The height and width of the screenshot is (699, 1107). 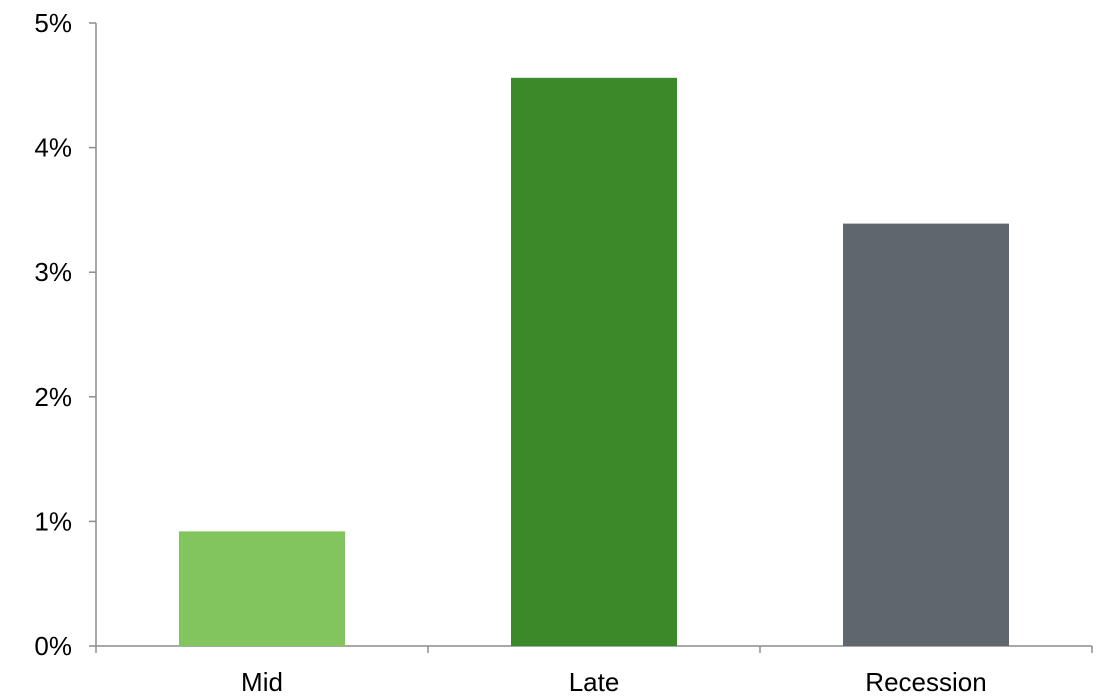 I want to click on bar-late, so click(x=594, y=362).